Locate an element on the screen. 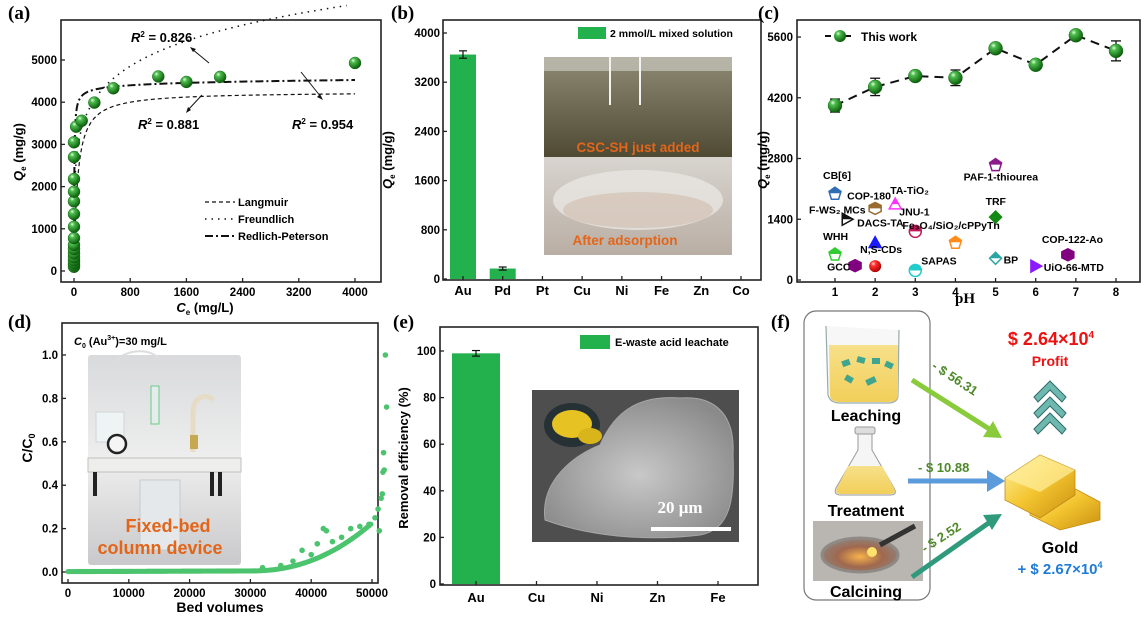  y-tick-label: 60 is located at coordinates (429, 445).